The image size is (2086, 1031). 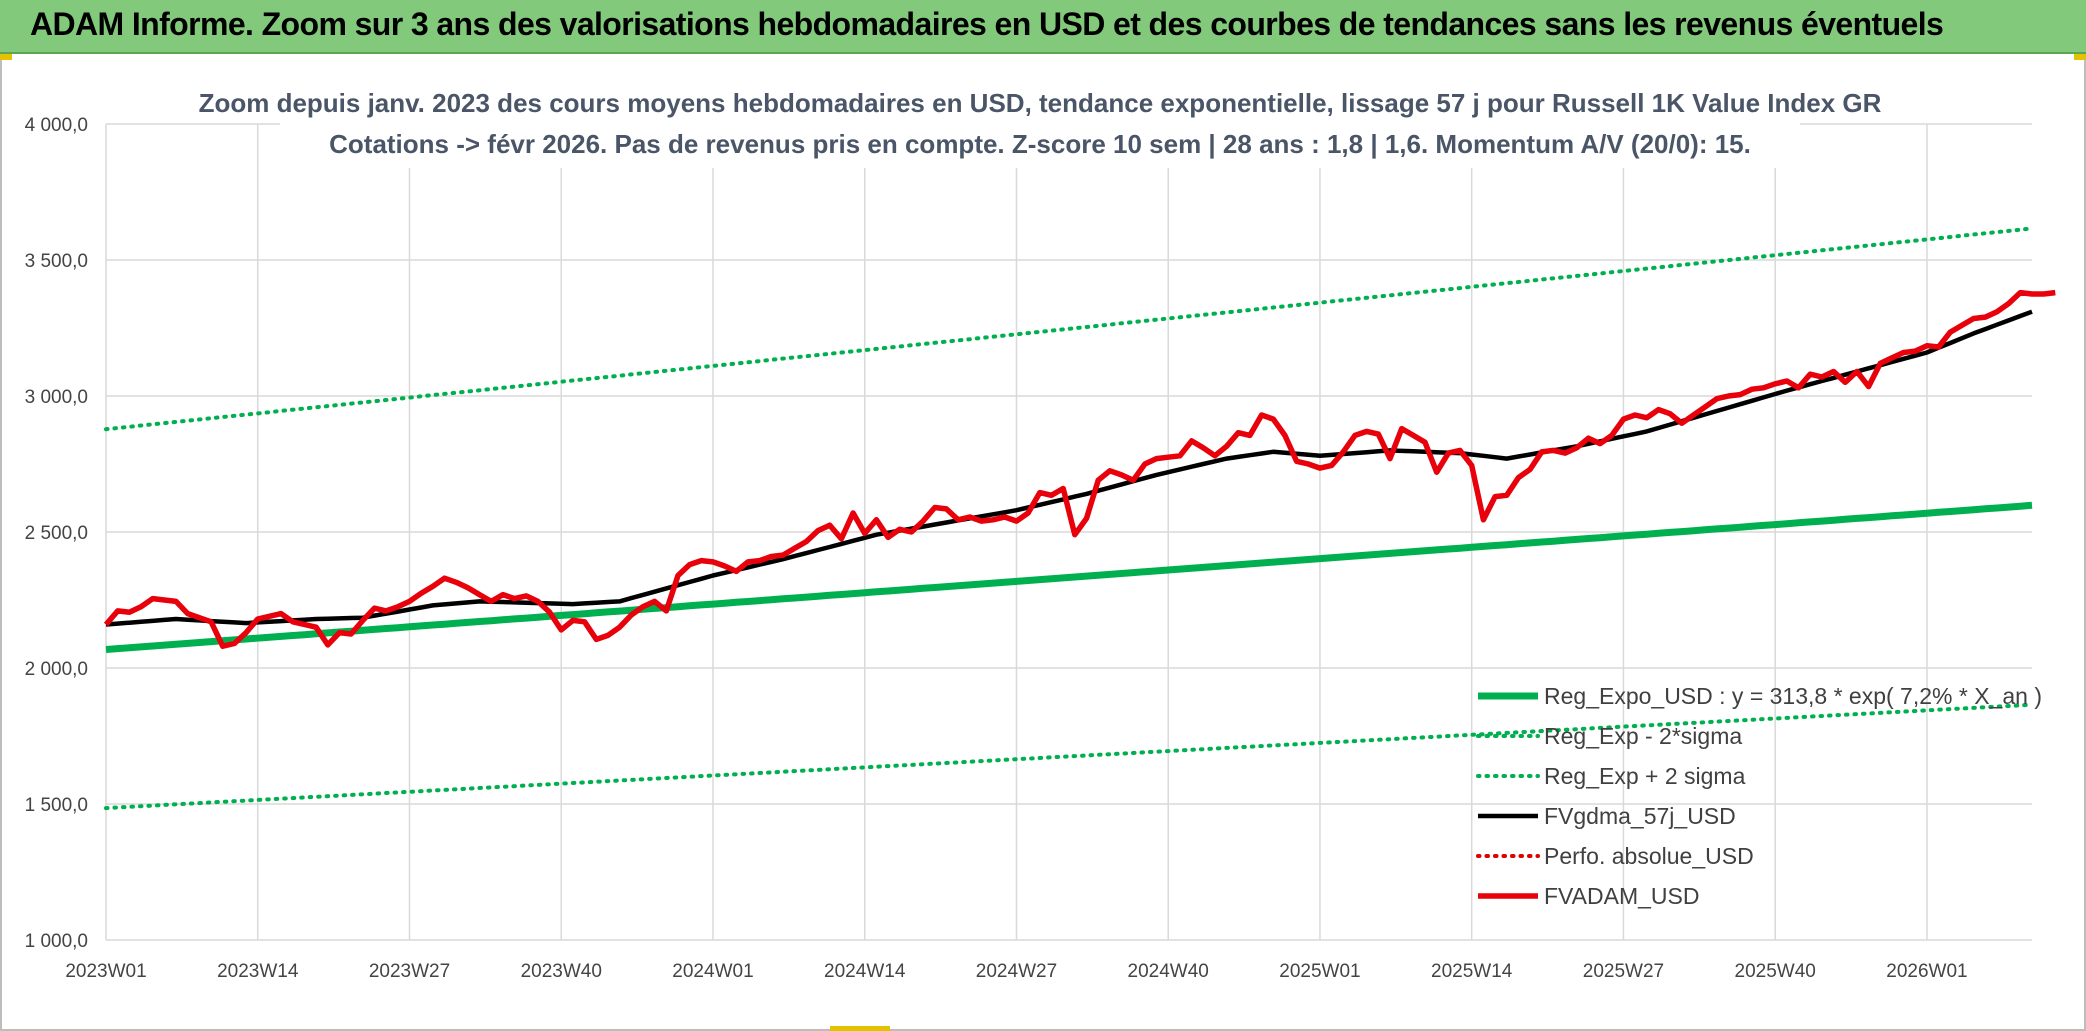 What do you see at coordinates (56, 669) in the screenshot?
I see `y-tick-label: 2 000,0` at bounding box center [56, 669].